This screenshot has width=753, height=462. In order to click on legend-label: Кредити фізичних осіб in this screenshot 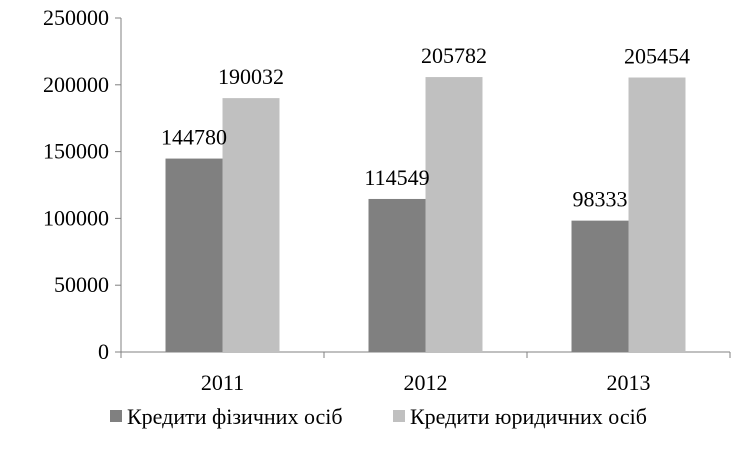, I will do `click(235, 416)`.